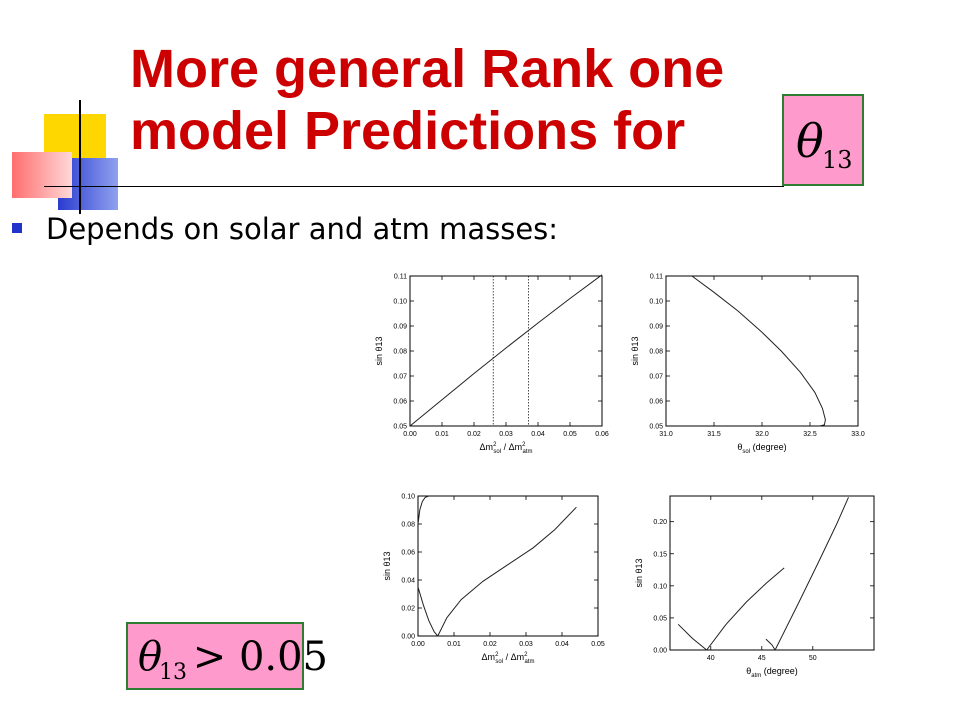 The width and height of the screenshot is (960, 720). I want to click on condition-theta-subscript: 13, so click(173, 672).